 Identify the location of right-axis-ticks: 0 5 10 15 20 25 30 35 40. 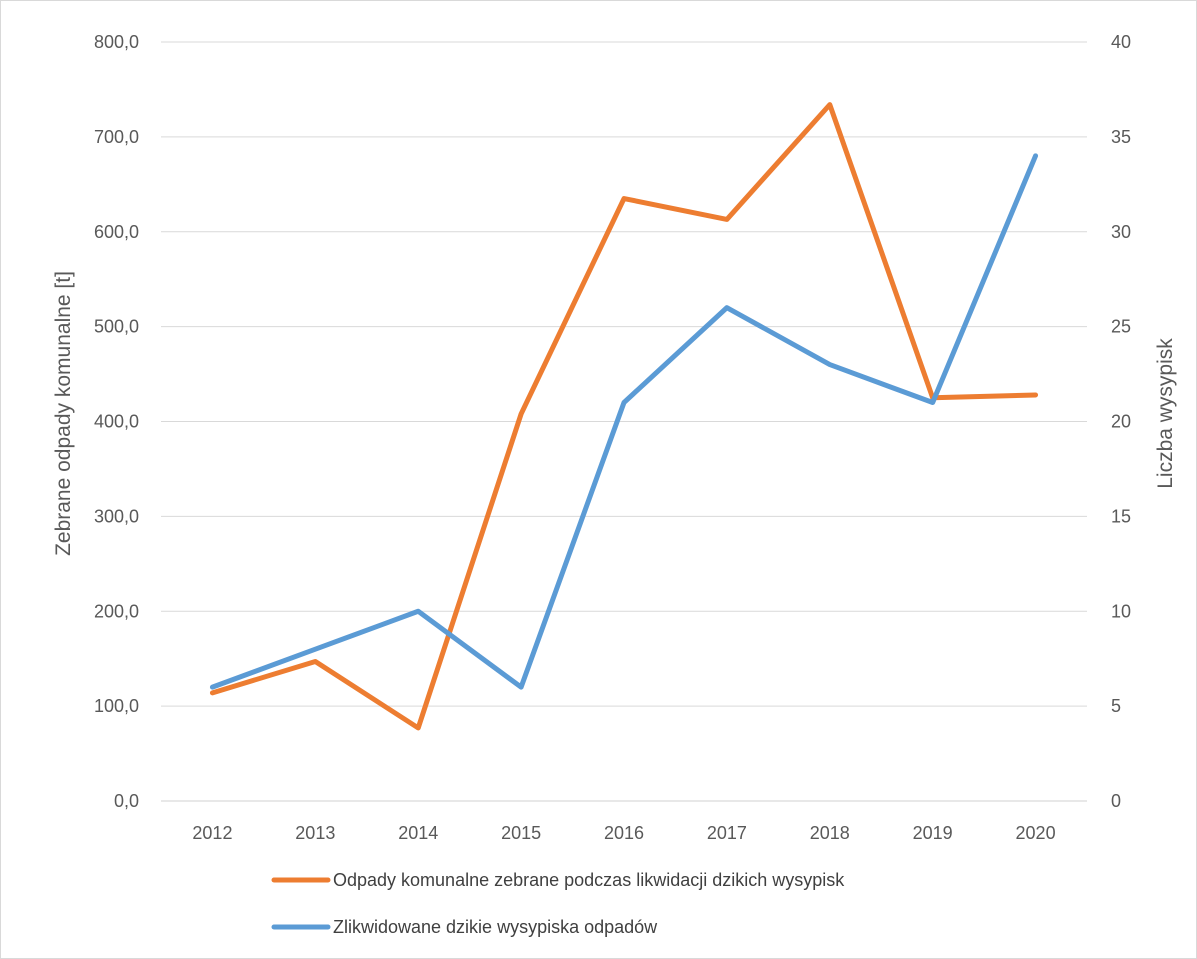
(1121, 421).